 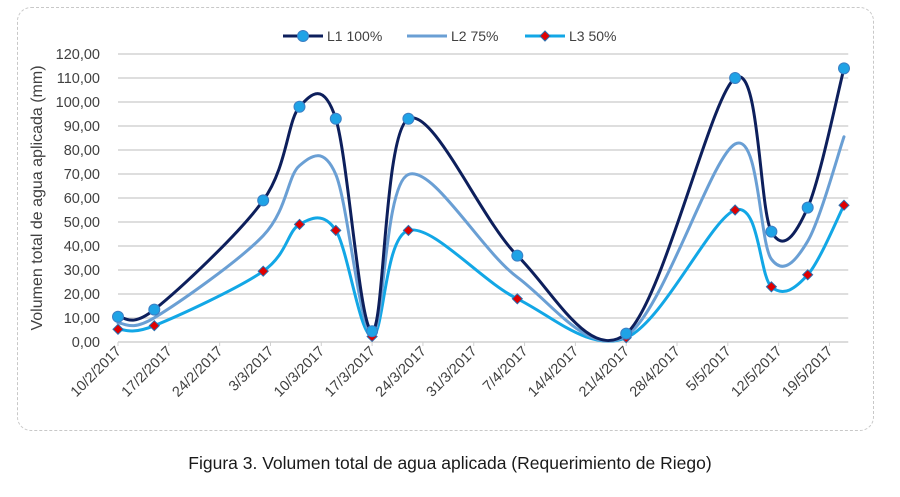 What do you see at coordinates (78, 55) in the screenshot?
I see `y-tick-label: 120,00` at bounding box center [78, 55].